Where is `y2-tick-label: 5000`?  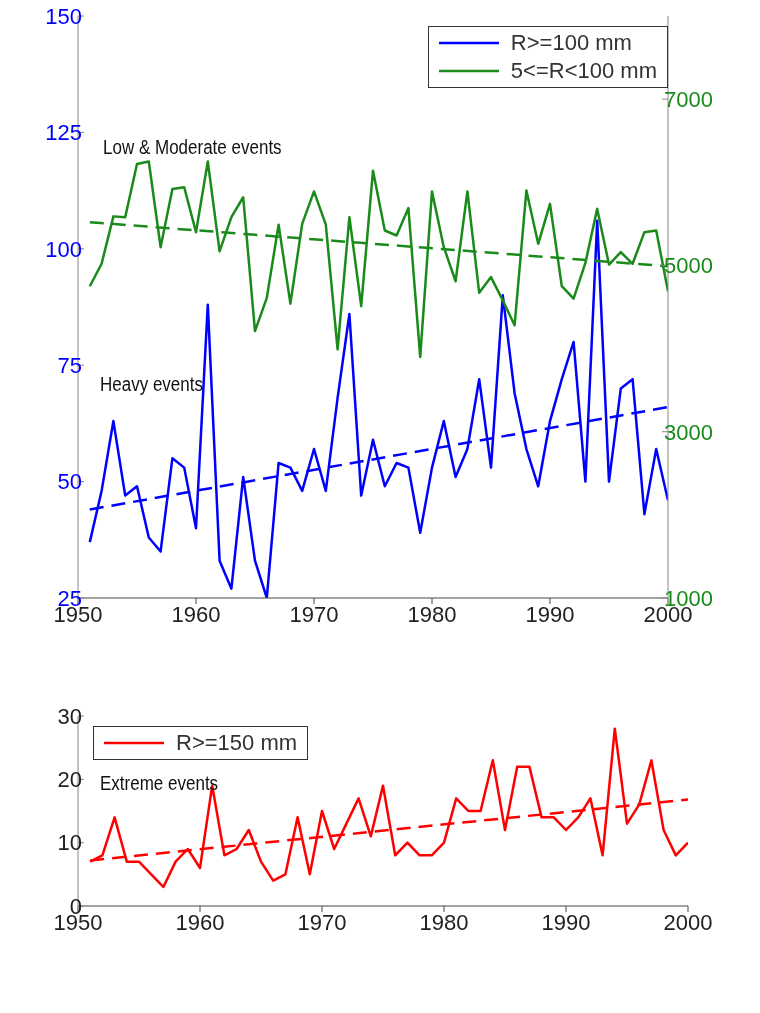 y2-tick-label: 5000 is located at coordinates (688, 266).